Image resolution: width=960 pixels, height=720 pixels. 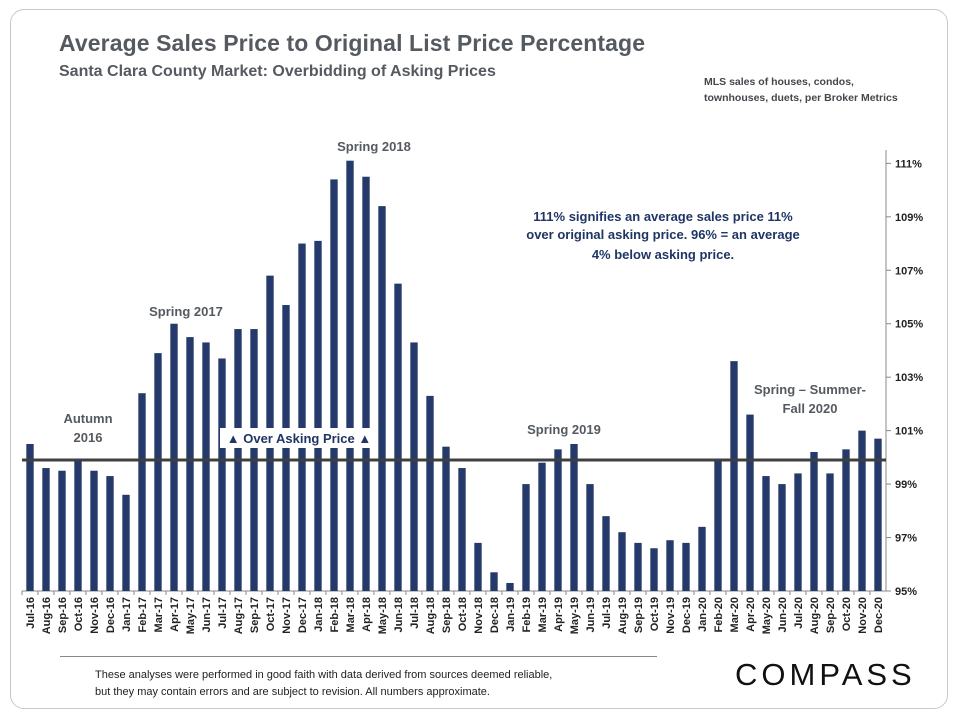 What do you see at coordinates (863, 615) in the screenshot?
I see `x-tick-label: Nov-20` at bounding box center [863, 615].